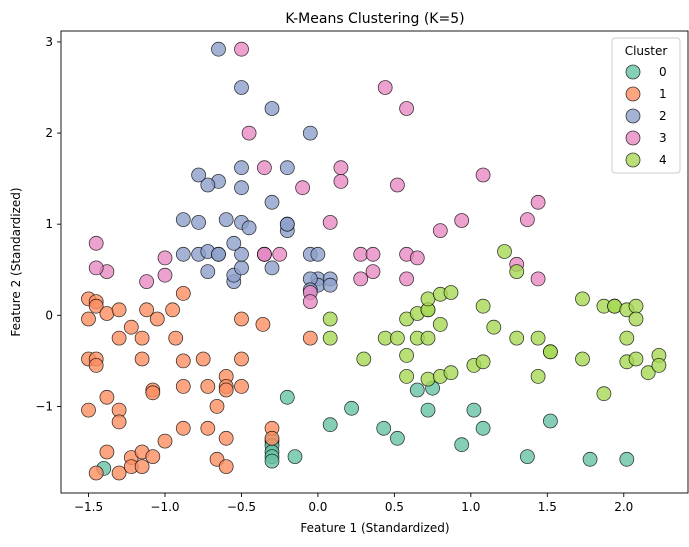  What do you see at coordinates (44, 406) in the screenshot?
I see `y-tick-label: −1` at bounding box center [44, 406].